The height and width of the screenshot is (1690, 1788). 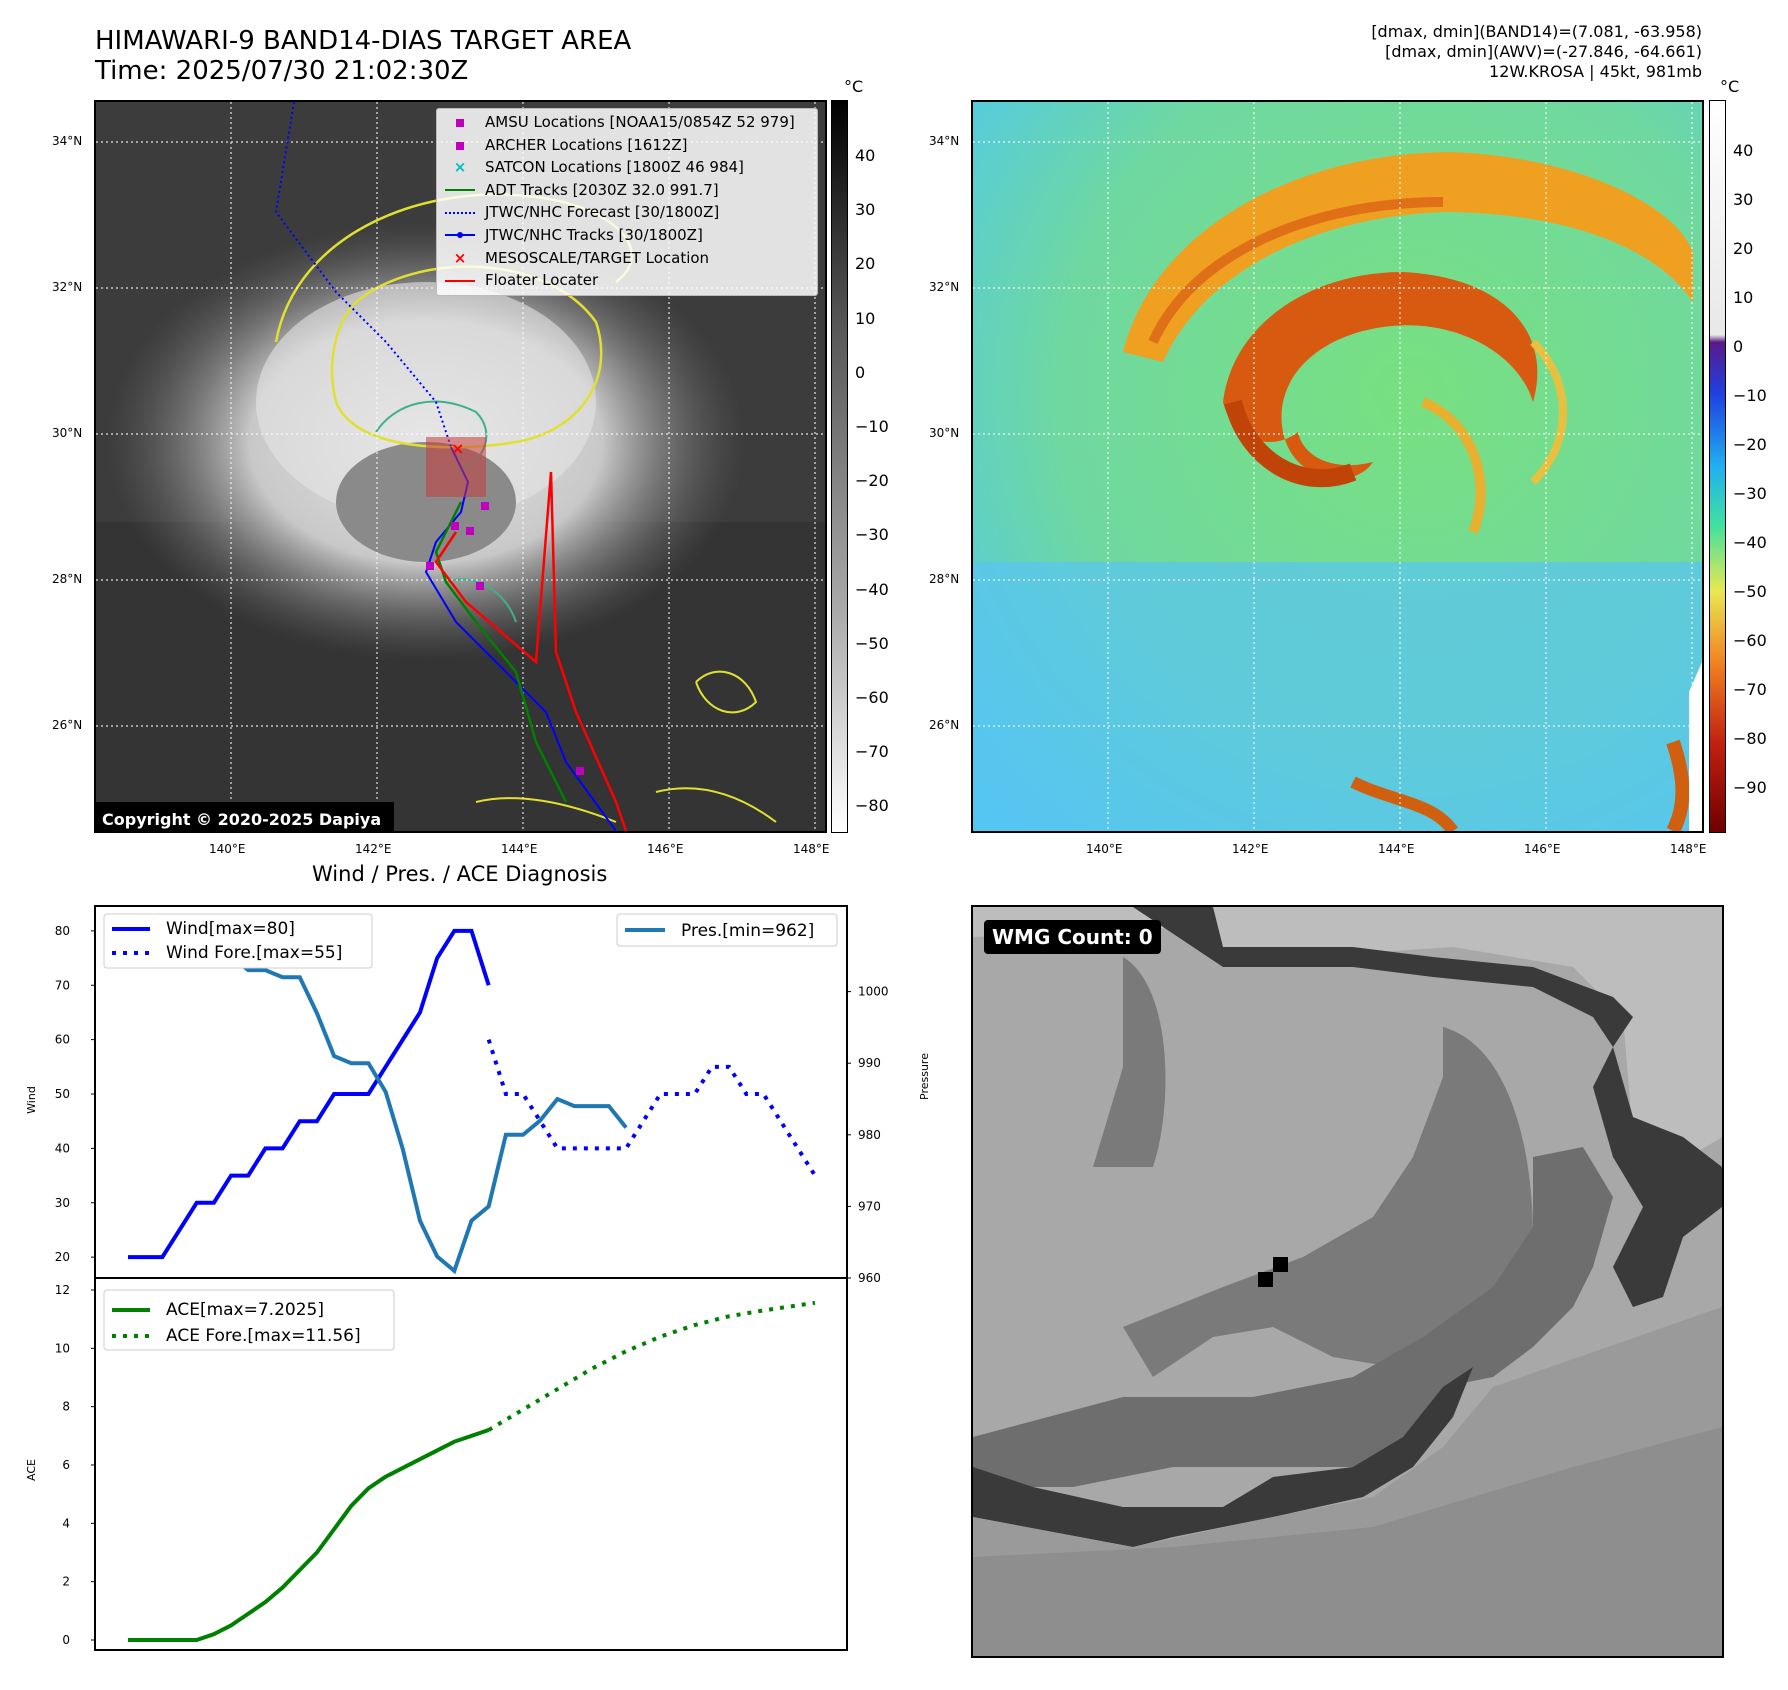 What do you see at coordinates (1750, 640) in the screenshot?
I see `awv-colorbar-tick: −60` at bounding box center [1750, 640].